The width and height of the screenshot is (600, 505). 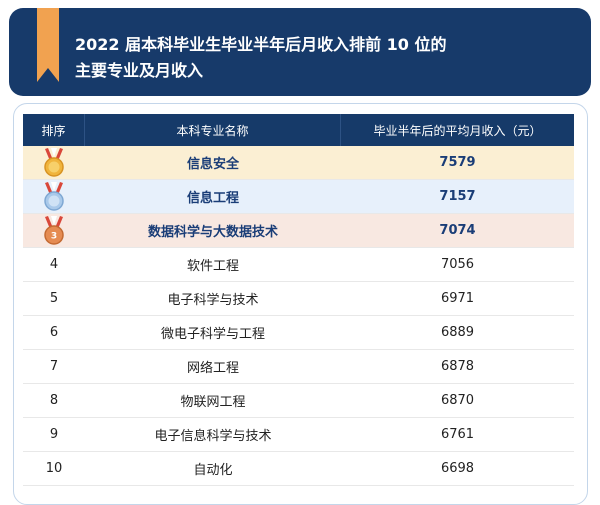 What do you see at coordinates (54, 264) in the screenshot?
I see `rank-cell: 4` at bounding box center [54, 264].